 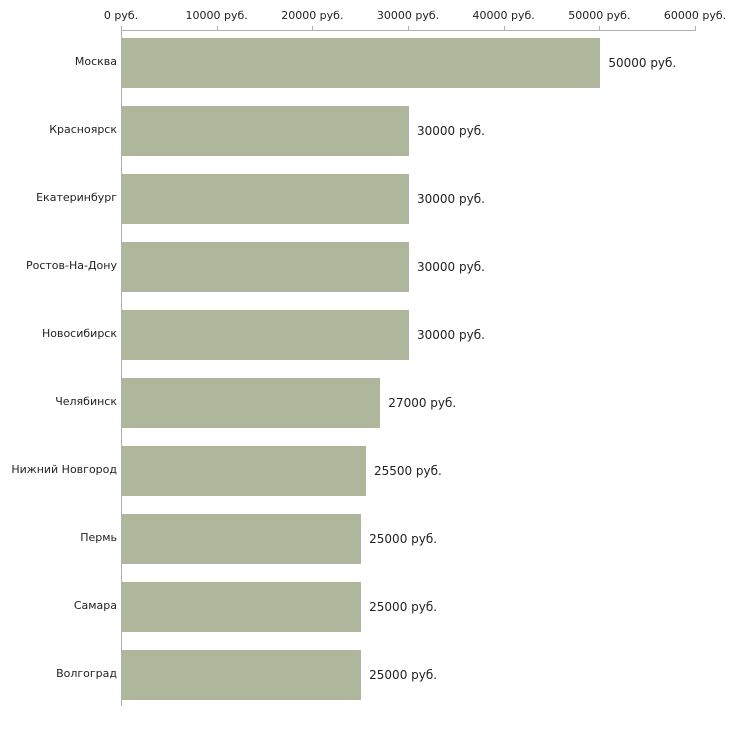 I want to click on x-tick-label: 50000 руб., so click(x=599, y=15).